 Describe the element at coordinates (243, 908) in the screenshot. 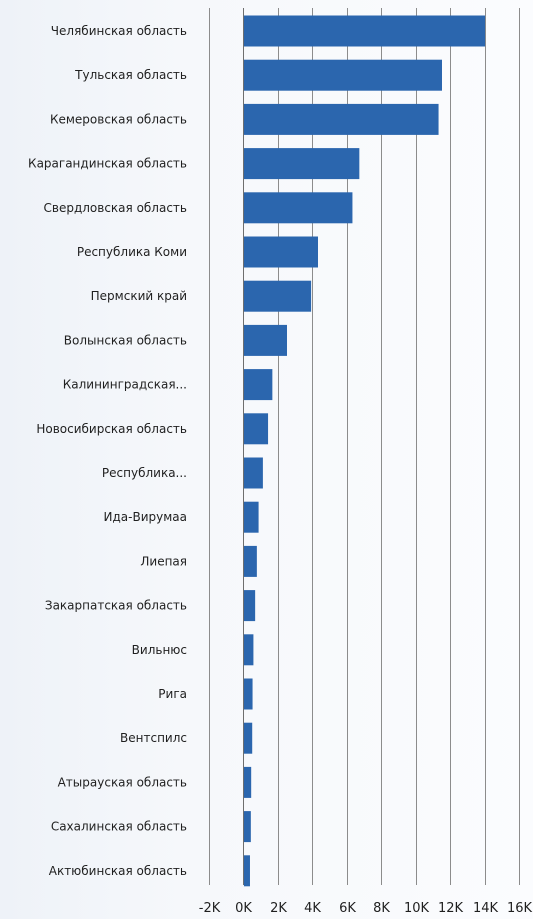

I see `x-tick-label: 0K` at that location.